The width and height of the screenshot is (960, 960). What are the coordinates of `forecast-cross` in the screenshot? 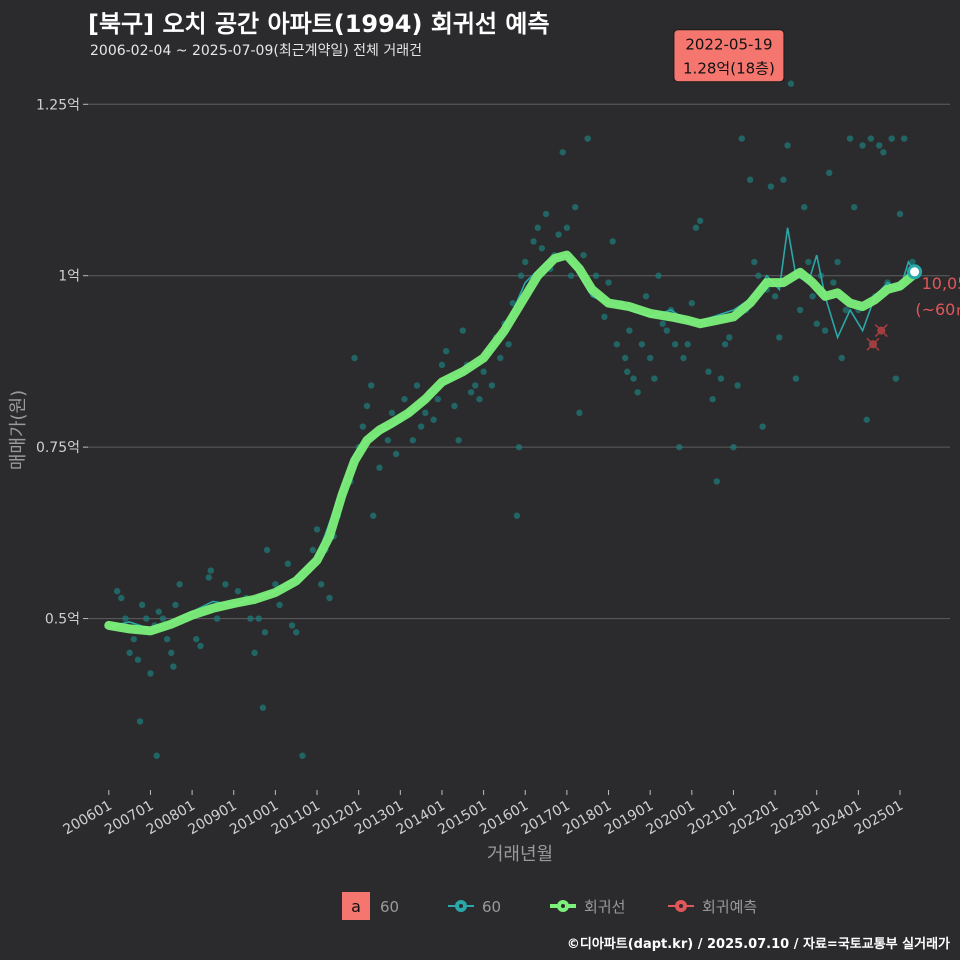 It's located at (881, 331).